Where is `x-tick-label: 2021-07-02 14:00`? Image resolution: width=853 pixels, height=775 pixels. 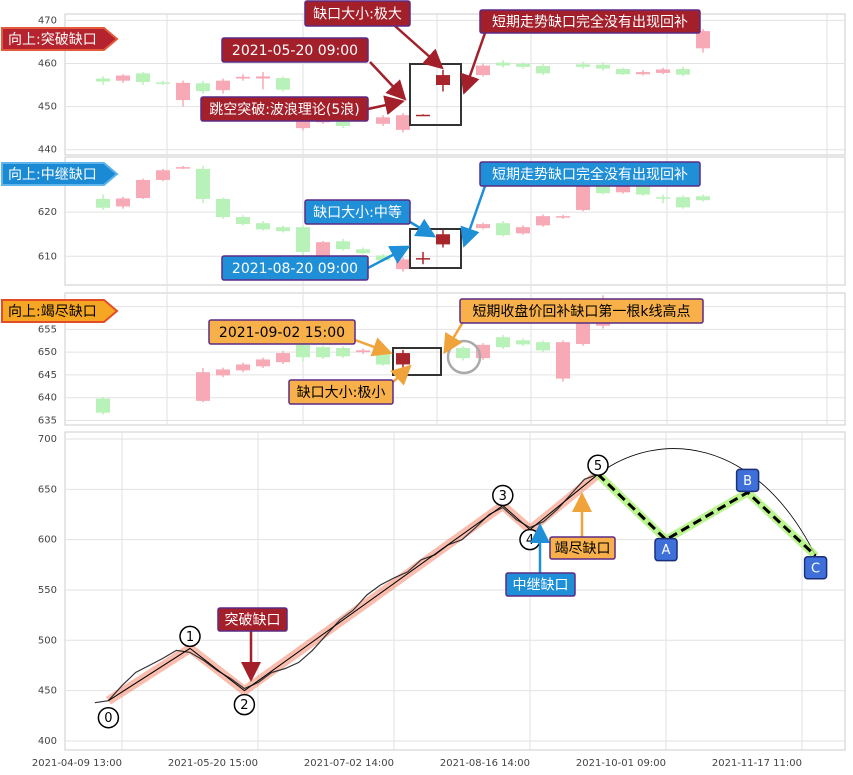
x-tick-label: 2021-07-02 14:00 is located at coordinates (349, 763).